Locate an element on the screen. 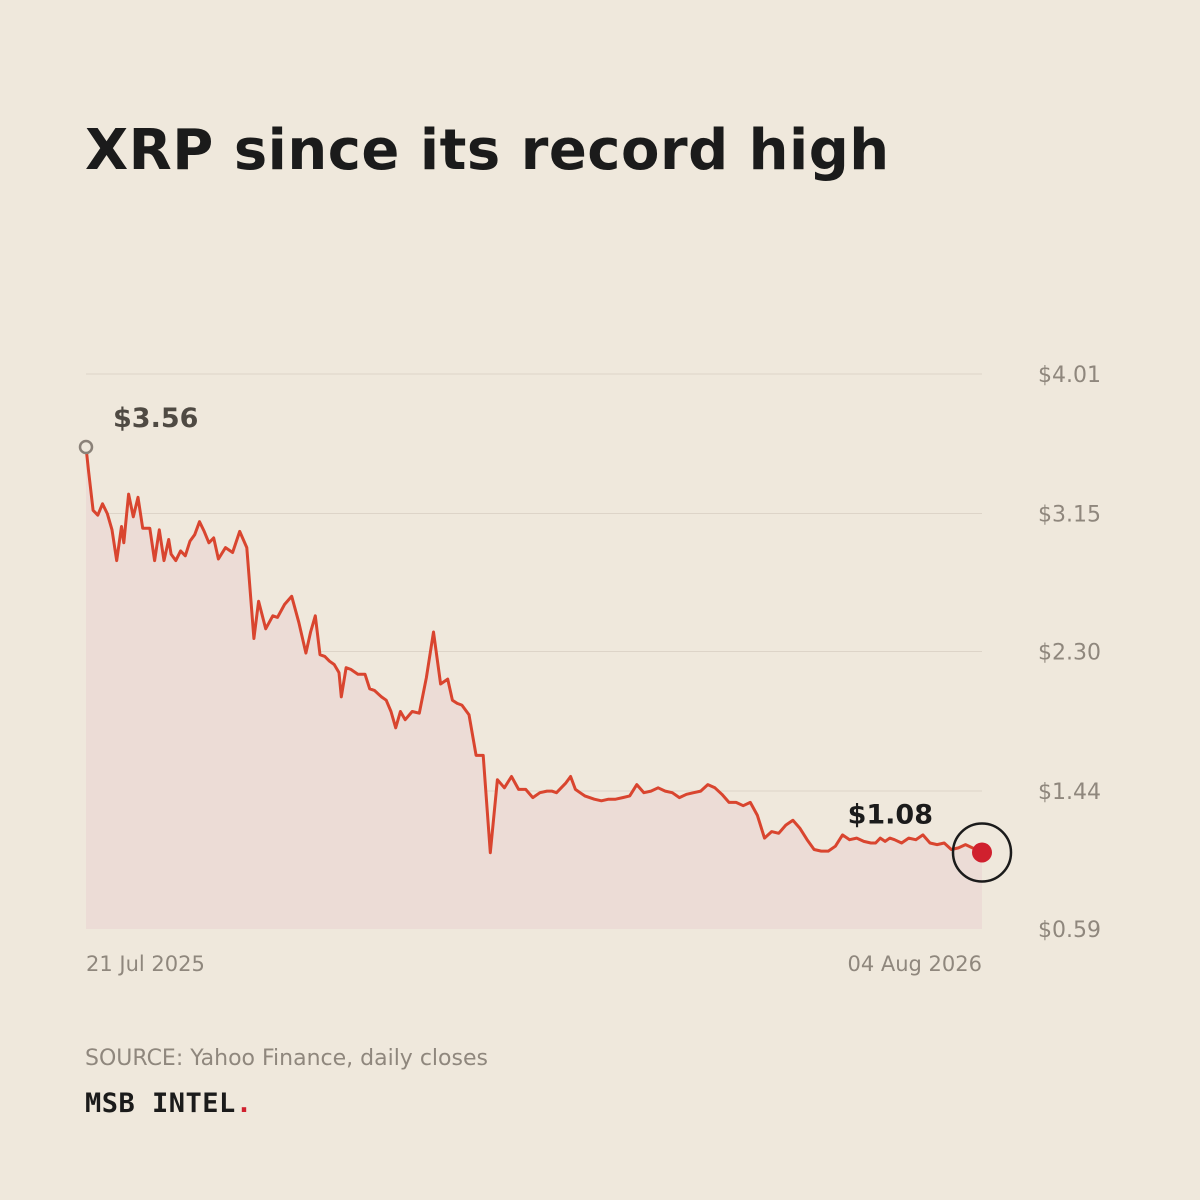 This screenshot has width=1200, height=1200. brand-logo: MSB INTEL. is located at coordinates (169, 1103).